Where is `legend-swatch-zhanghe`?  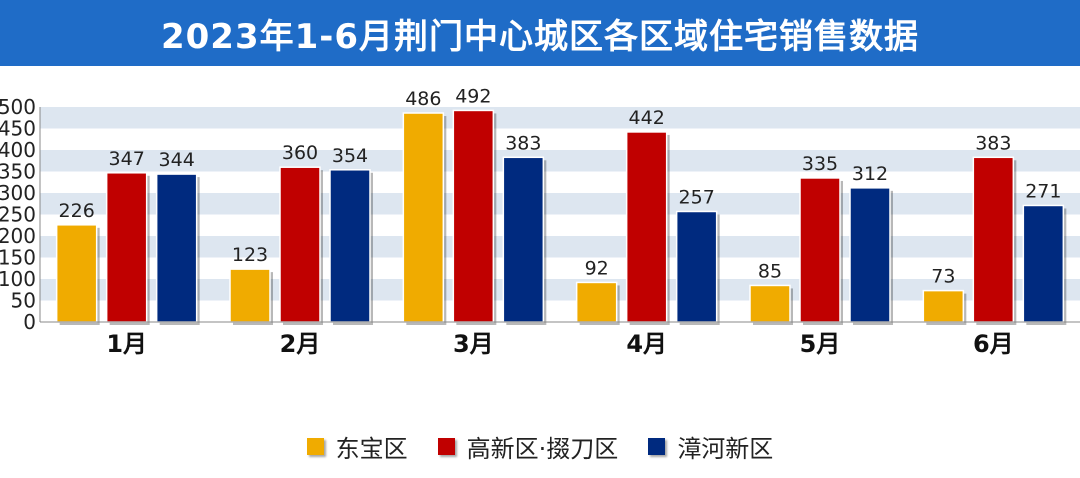 legend-swatch-zhanghe is located at coordinates (657, 446).